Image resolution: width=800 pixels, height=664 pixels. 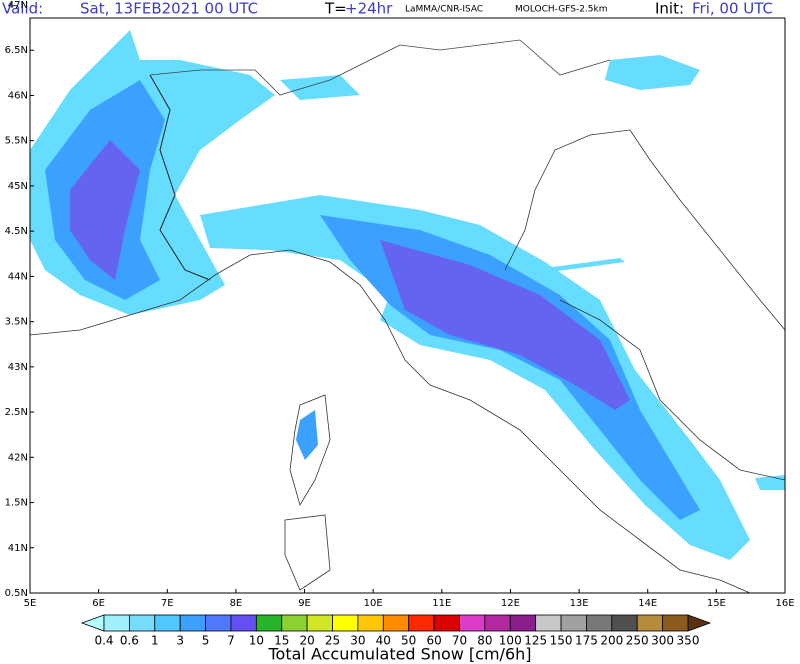 I want to click on colorbar-level: 0.4, so click(x=103, y=641).